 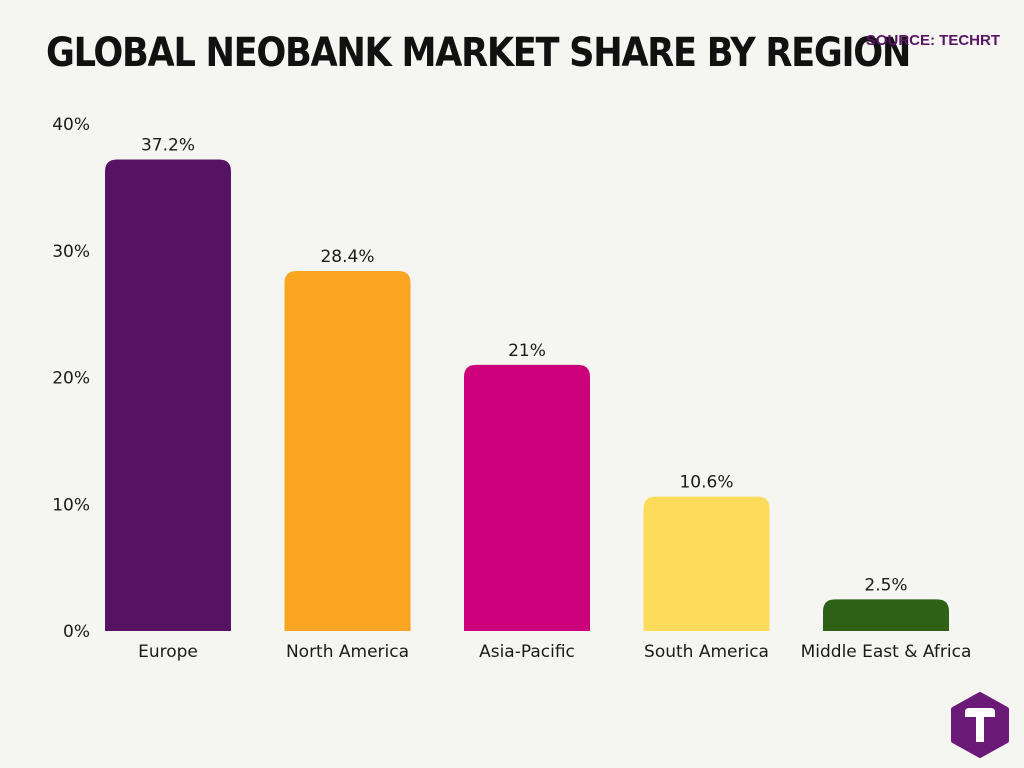 What do you see at coordinates (347, 257) in the screenshot?
I see `data-label: 28.4%` at bounding box center [347, 257].